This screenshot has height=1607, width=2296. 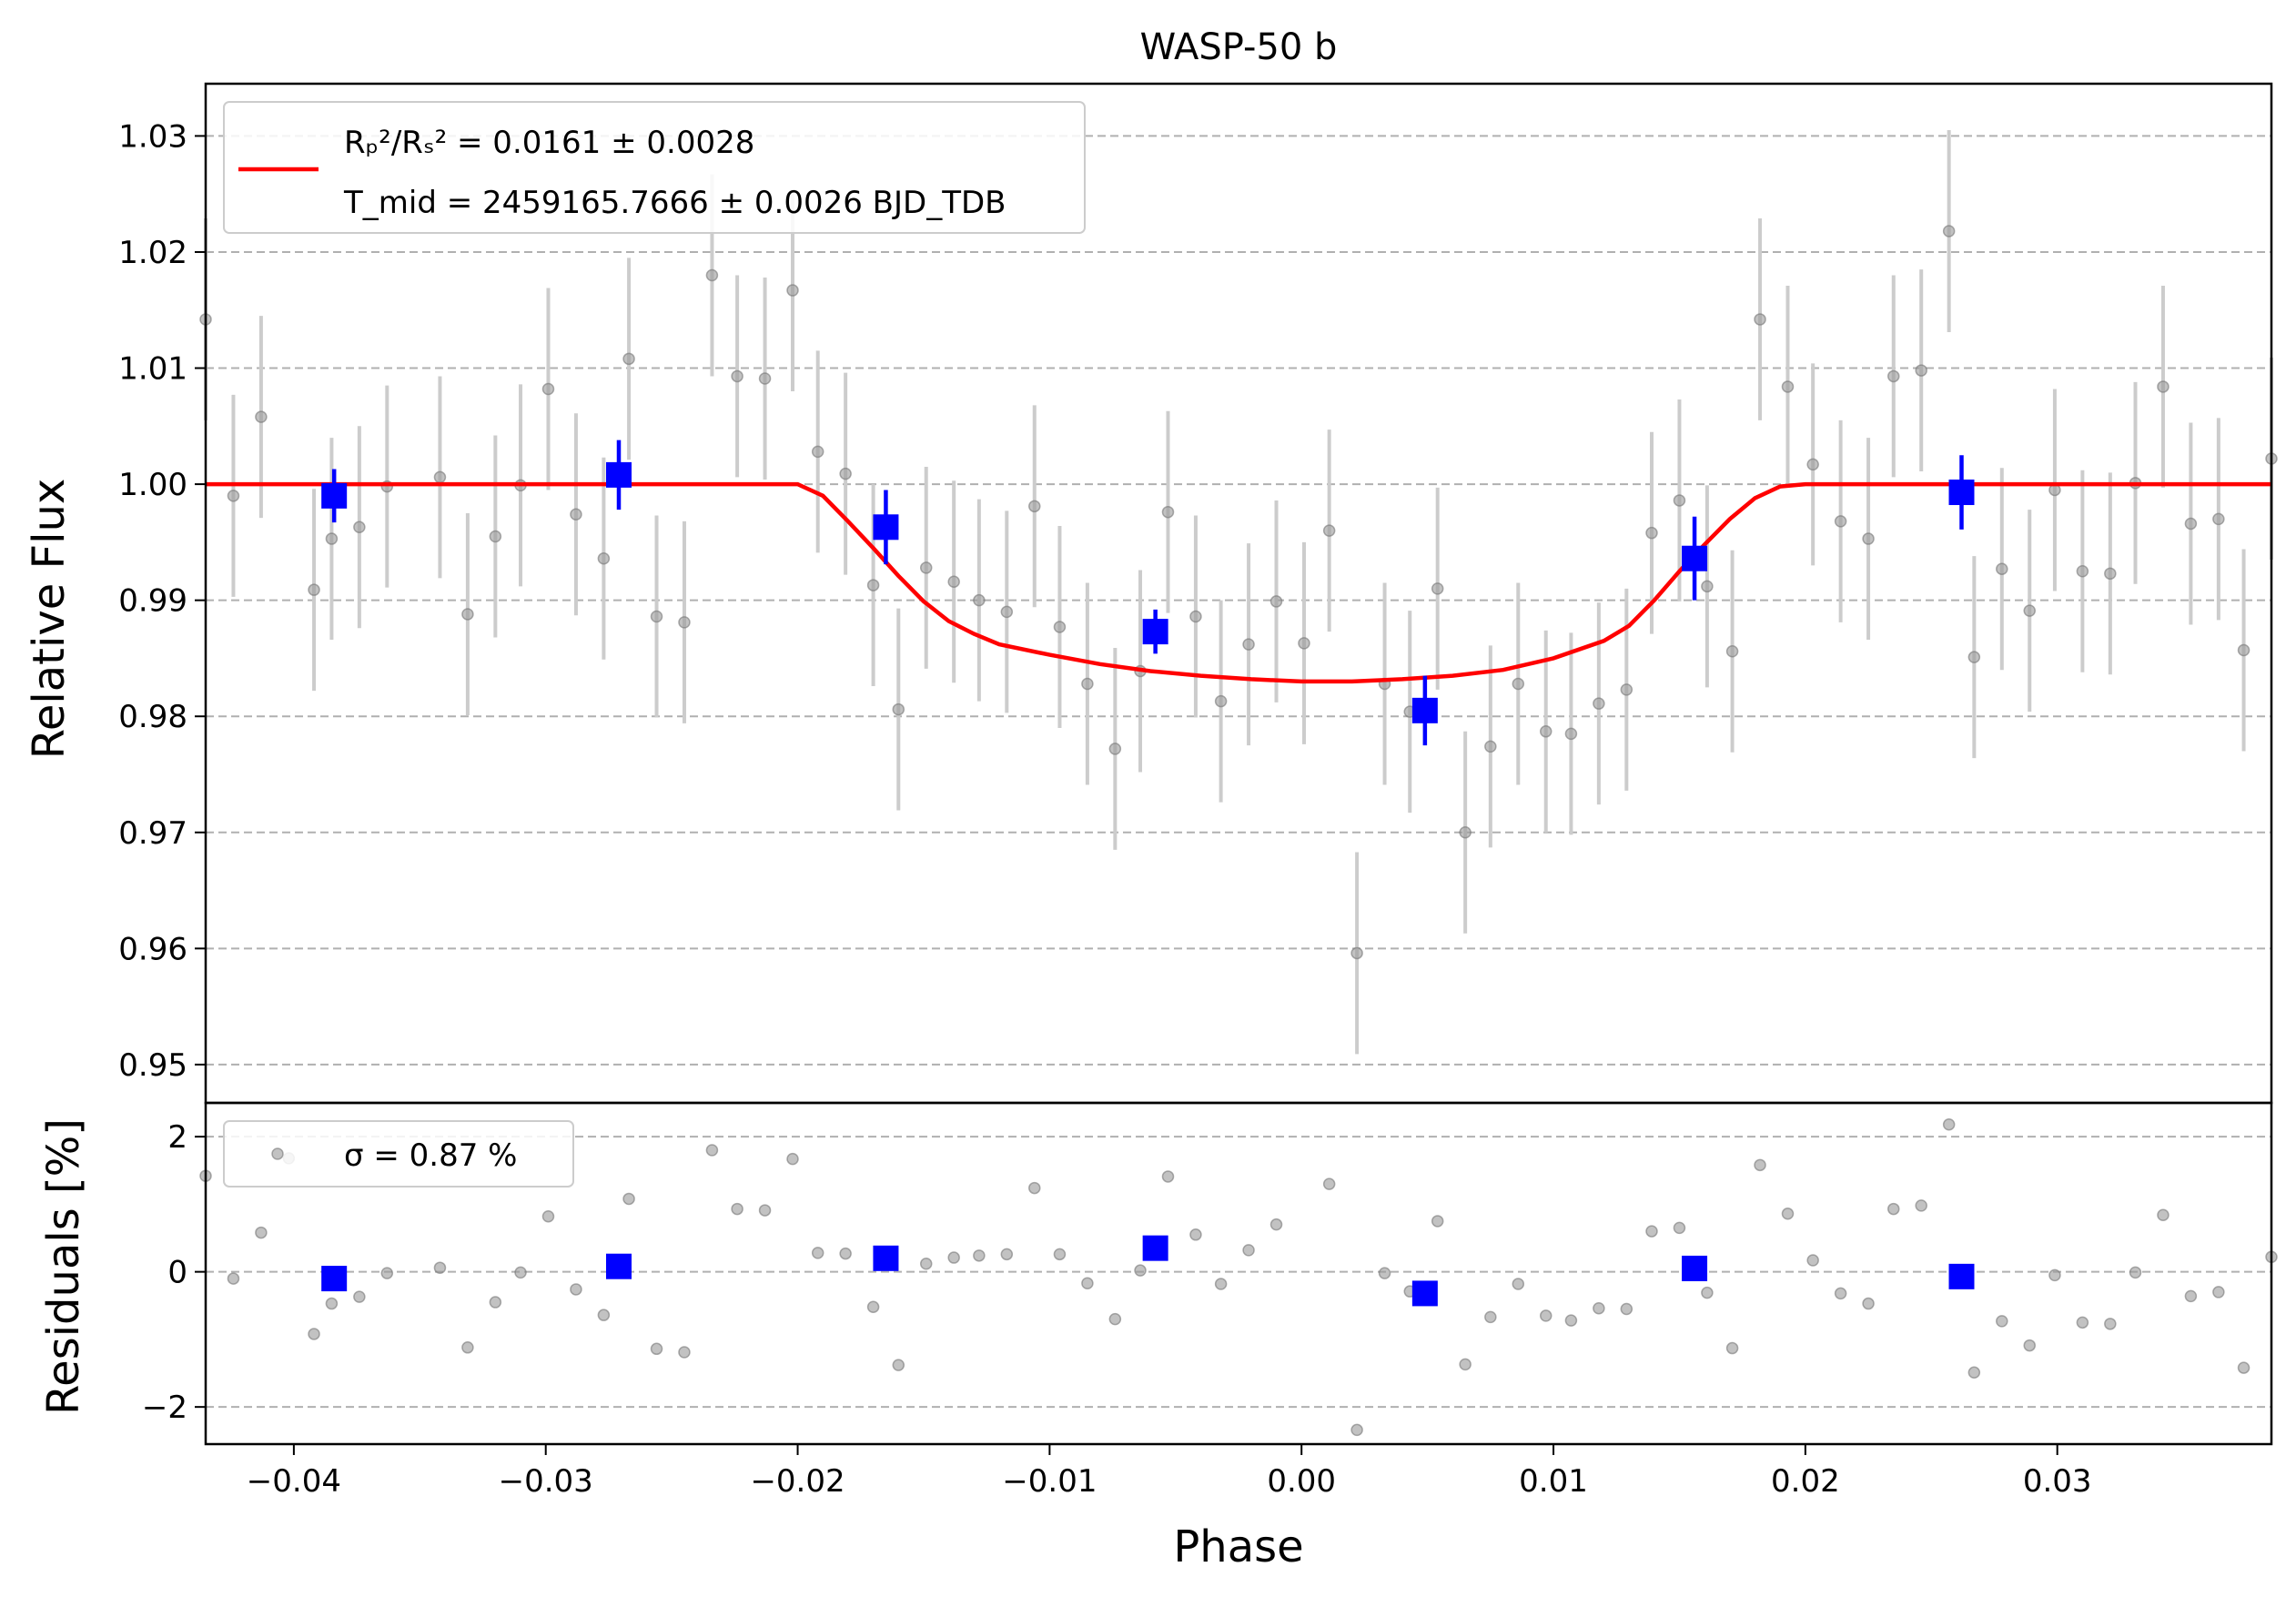 I want to click on legend-sigma-text: σ = 0.87 %, so click(x=431, y=1156).